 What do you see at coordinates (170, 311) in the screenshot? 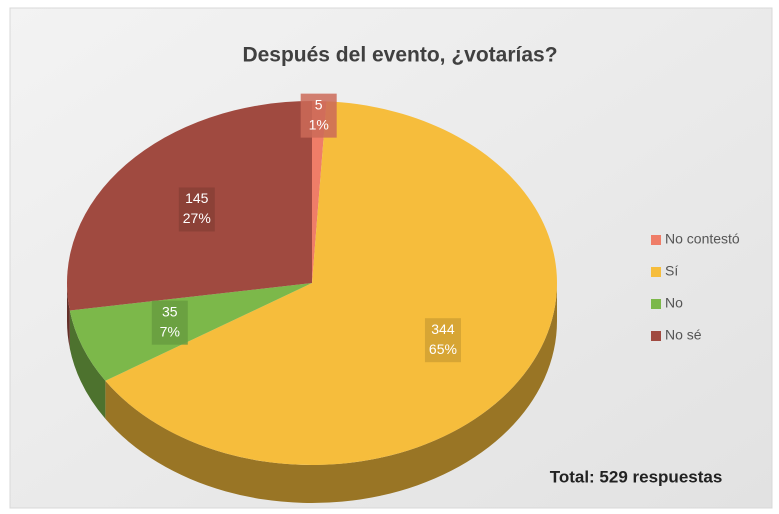
I see `data-label: 35` at bounding box center [170, 311].